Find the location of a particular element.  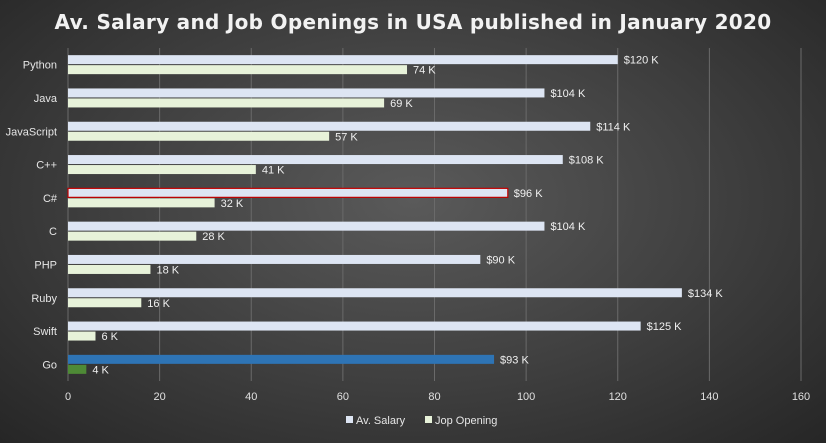

category-label: Swift is located at coordinates (45, 332).